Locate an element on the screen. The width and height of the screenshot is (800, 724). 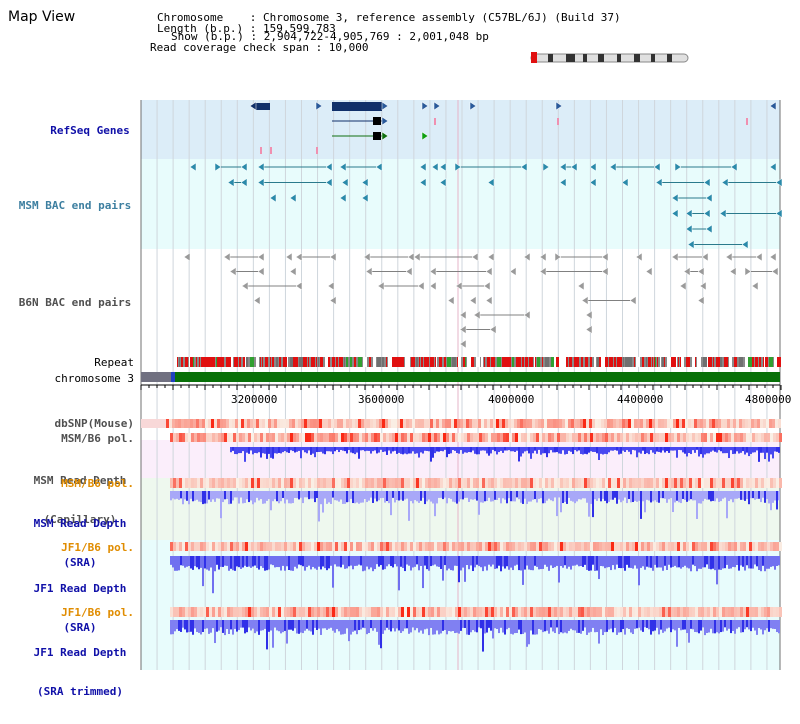
track-label-refseq-genes: RefSeq Genes is located at coordinates (90, 130).